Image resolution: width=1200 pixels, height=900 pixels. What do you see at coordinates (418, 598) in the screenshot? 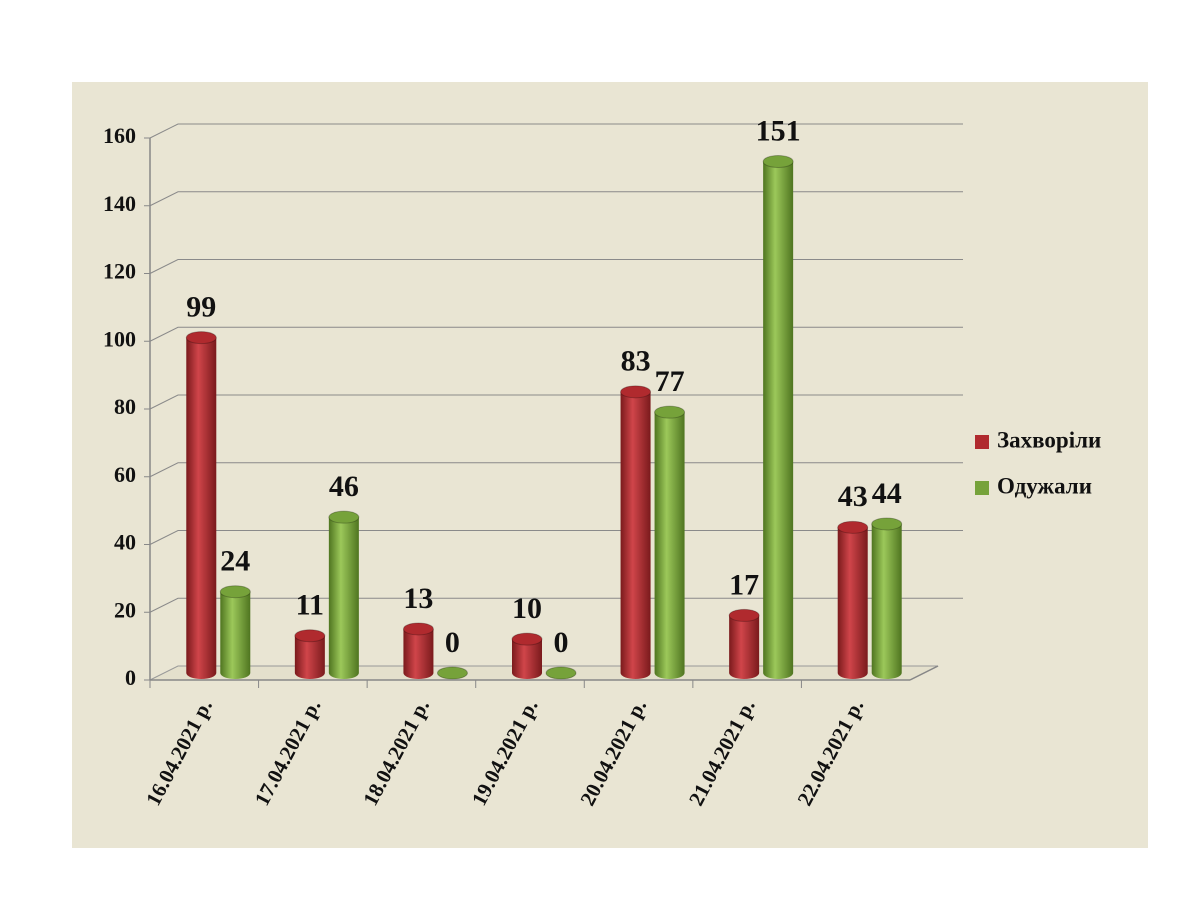
I see `value-label: 13` at bounding box center [418, 598].